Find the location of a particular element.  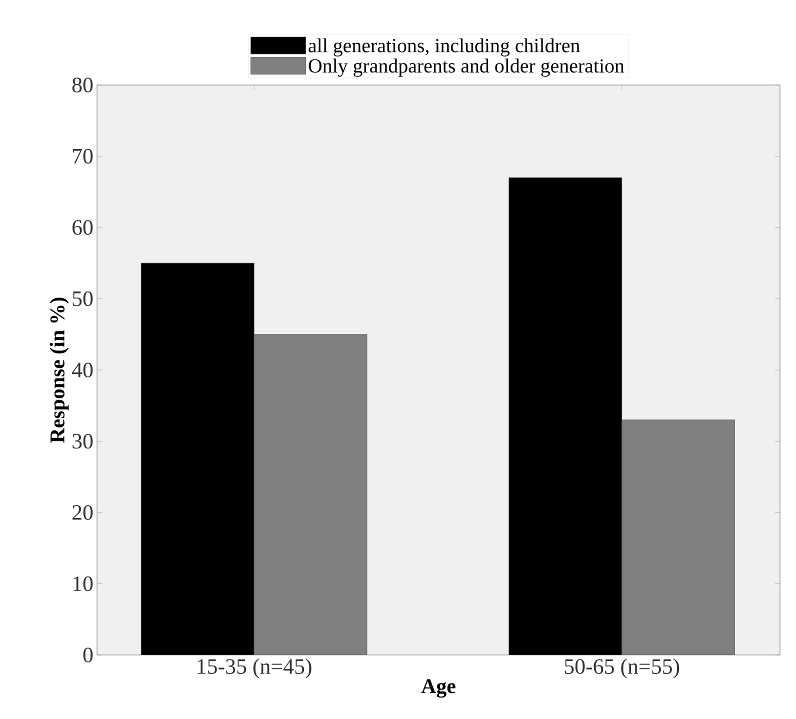

y-tick-label: 40 is located at coordinates (82, 370).